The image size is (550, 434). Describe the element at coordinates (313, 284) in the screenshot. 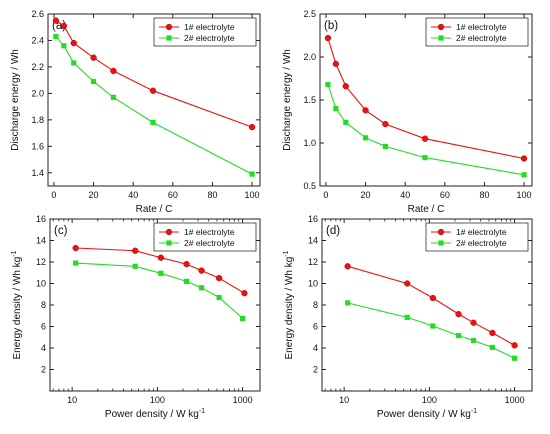

I see `y-tick-label: 10` at that location.